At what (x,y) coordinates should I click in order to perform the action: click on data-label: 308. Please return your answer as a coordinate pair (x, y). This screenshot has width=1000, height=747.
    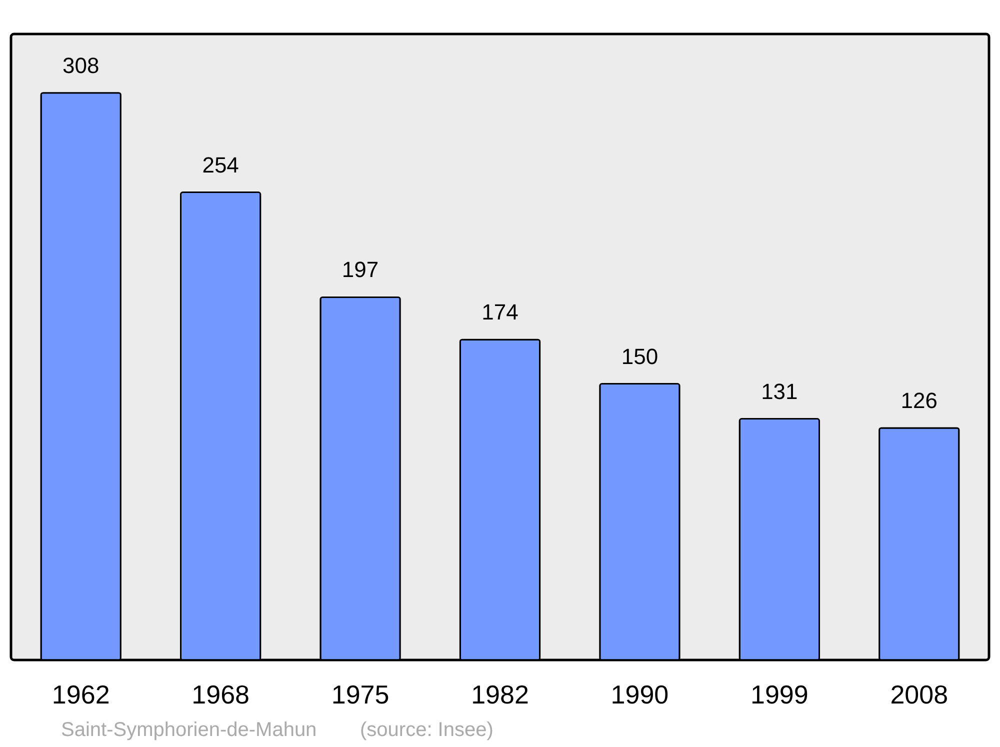
    Looking at the image, I should click on (81, 65).